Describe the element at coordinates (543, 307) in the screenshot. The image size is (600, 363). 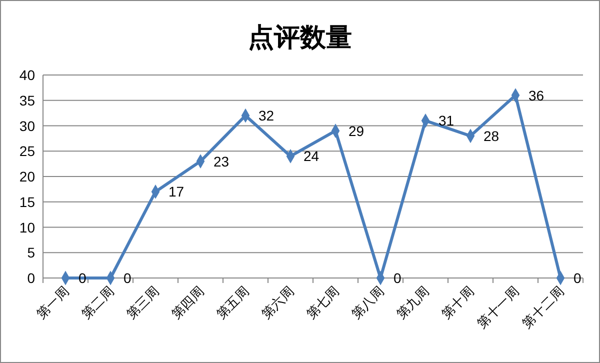
I see `x-tick-label: 第十二周` at that location.